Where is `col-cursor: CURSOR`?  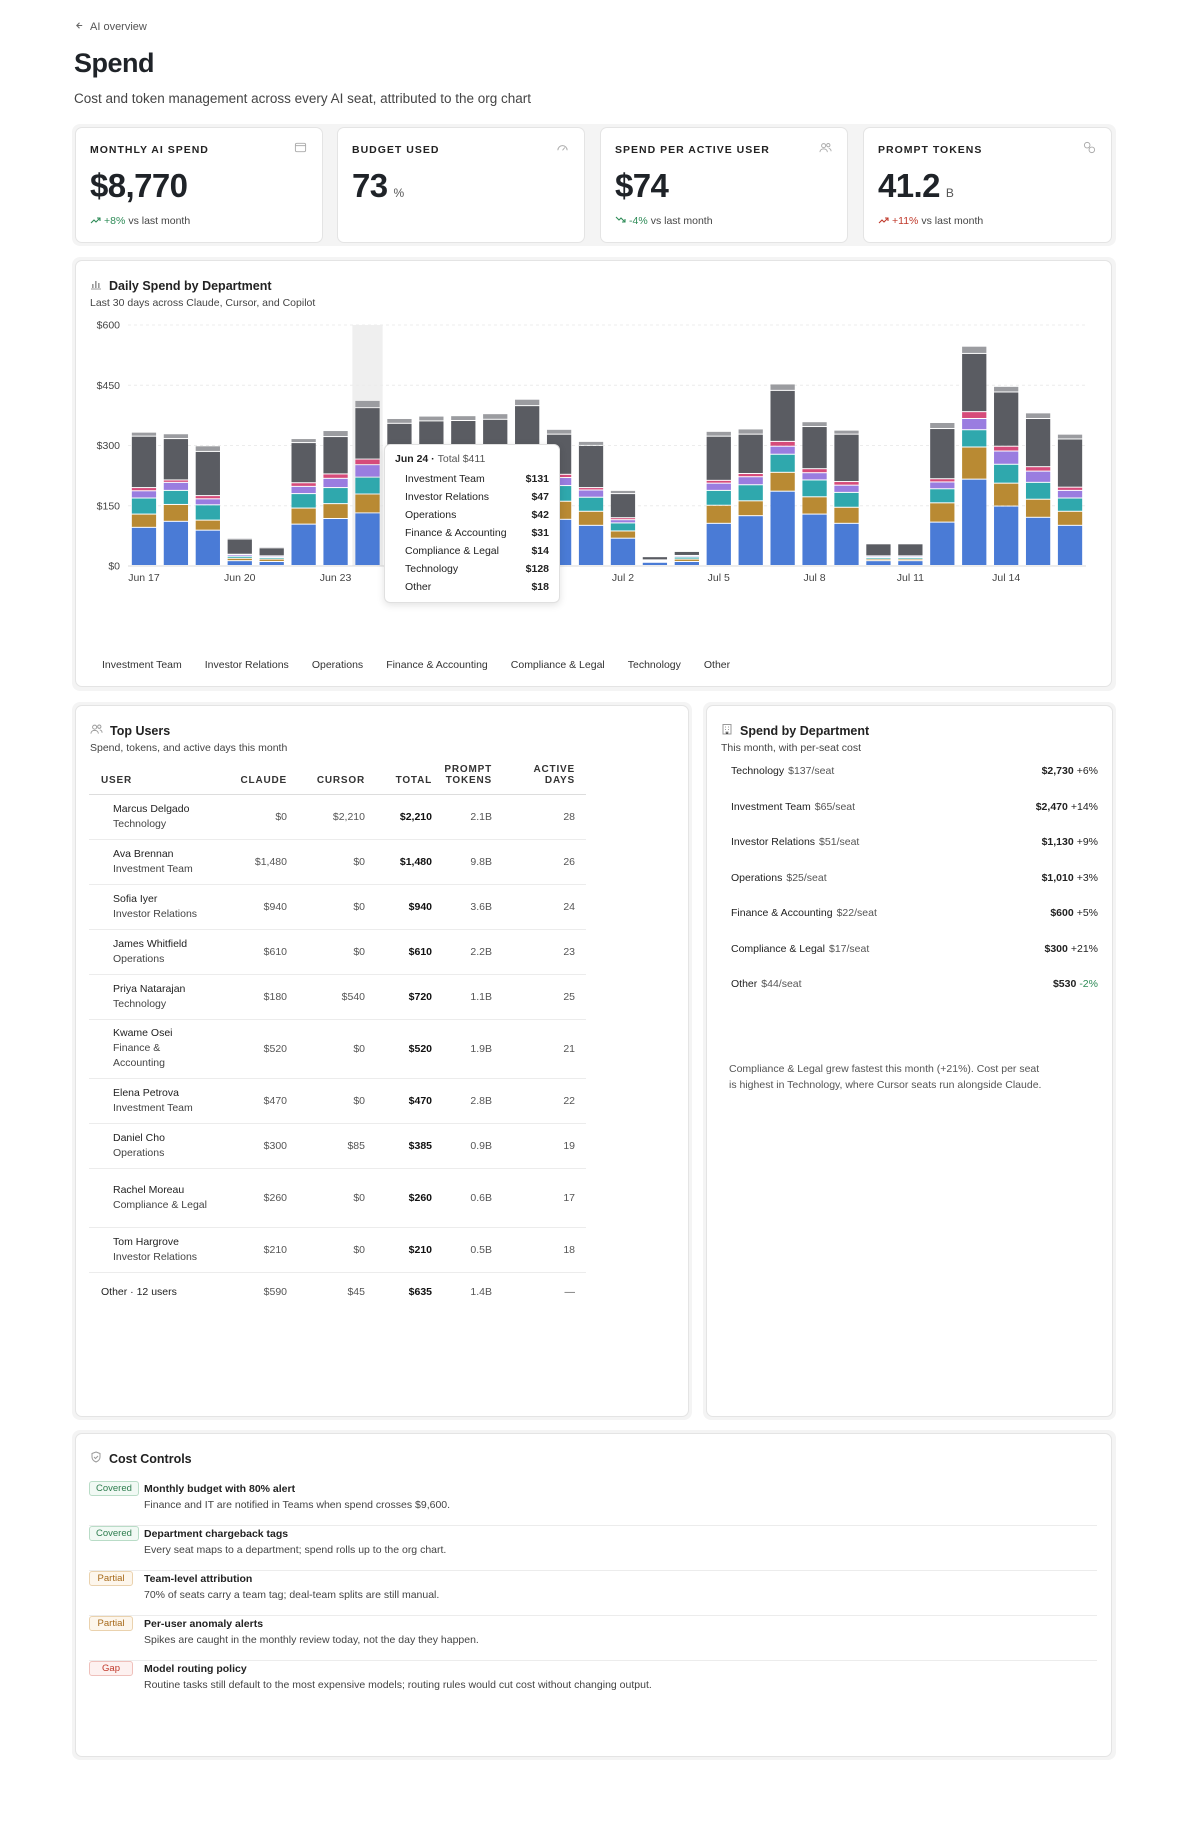 col-cursor: CURSOR is located at coordinates (337, 777).